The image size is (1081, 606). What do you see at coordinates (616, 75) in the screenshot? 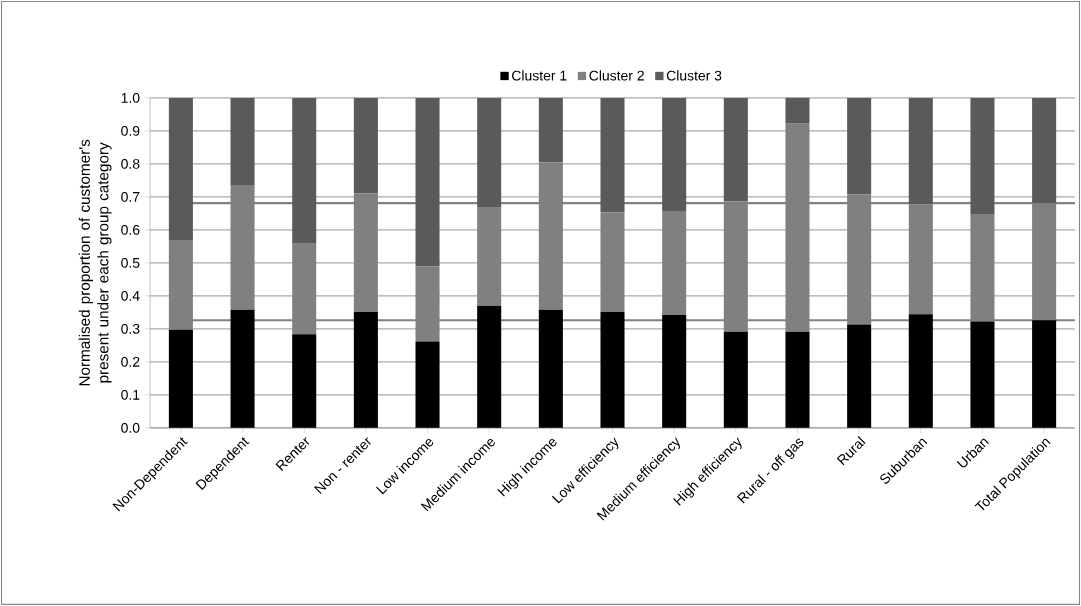
I see `legend-label: Cluster 2` at bounding box center [616, 75].